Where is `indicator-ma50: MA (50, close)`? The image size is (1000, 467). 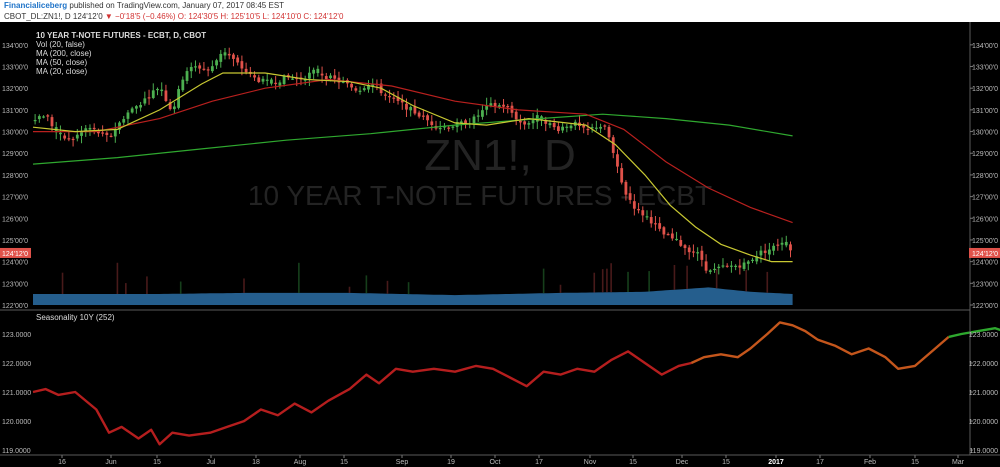
indicator-ma50: MA (50, close) is located at coordinates (62, 62).